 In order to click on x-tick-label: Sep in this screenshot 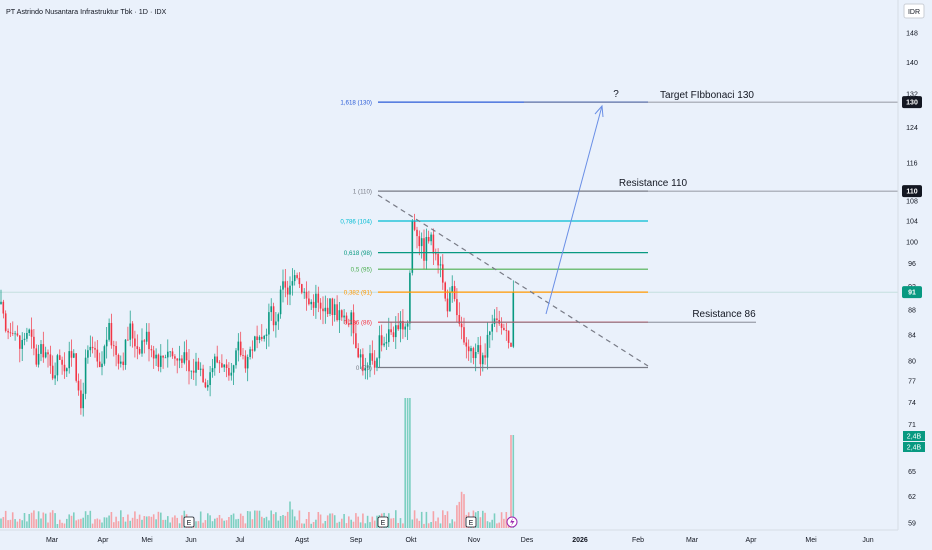, I will do `click(356, 540)`.